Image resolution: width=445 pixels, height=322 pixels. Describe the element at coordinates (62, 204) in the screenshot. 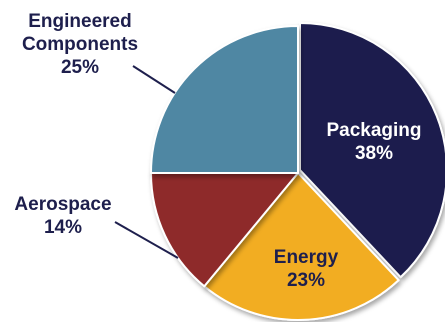

I see `slice-label-aerospace: Aerospace` at that location.